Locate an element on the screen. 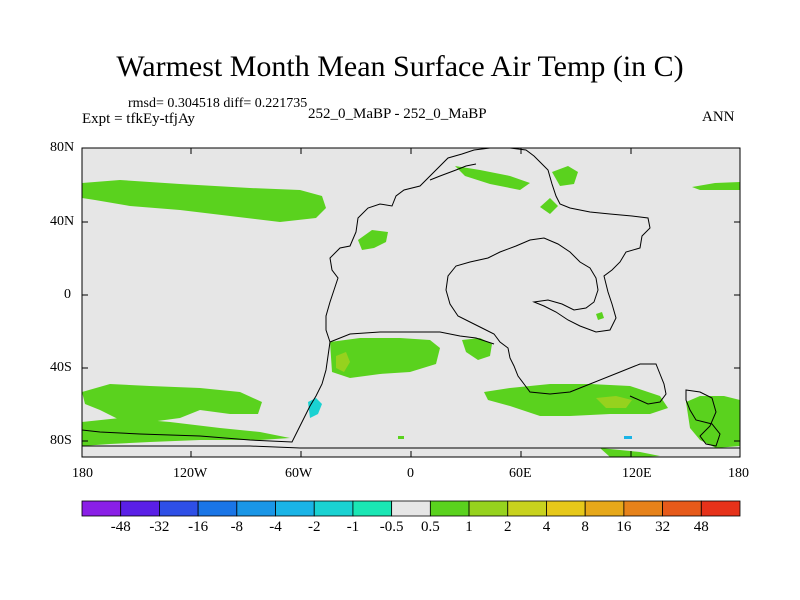  lon-tick-180w: 180 is located at coordinates (82, 473).